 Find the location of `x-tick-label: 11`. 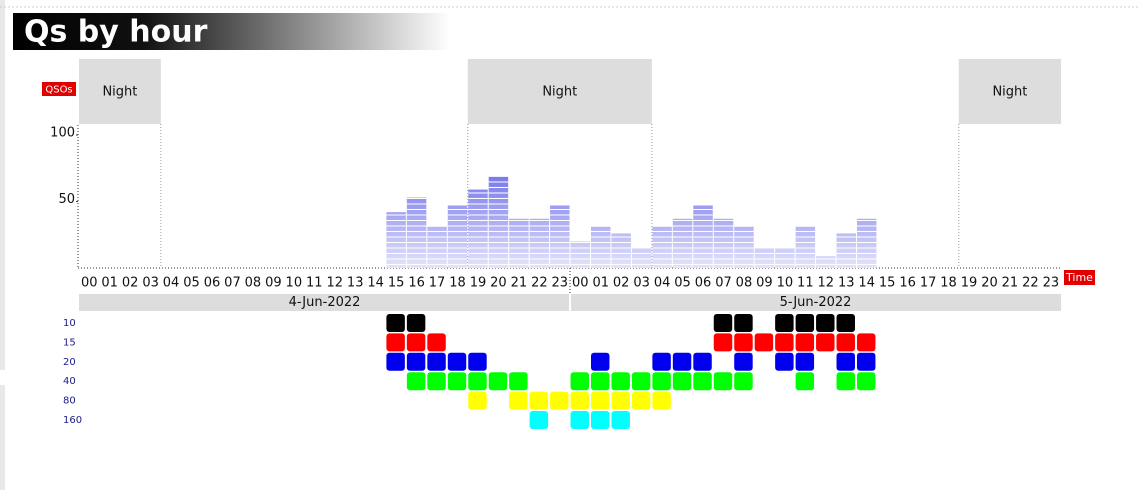

x-tick-label: 11 is located at coordinates (805, 283).